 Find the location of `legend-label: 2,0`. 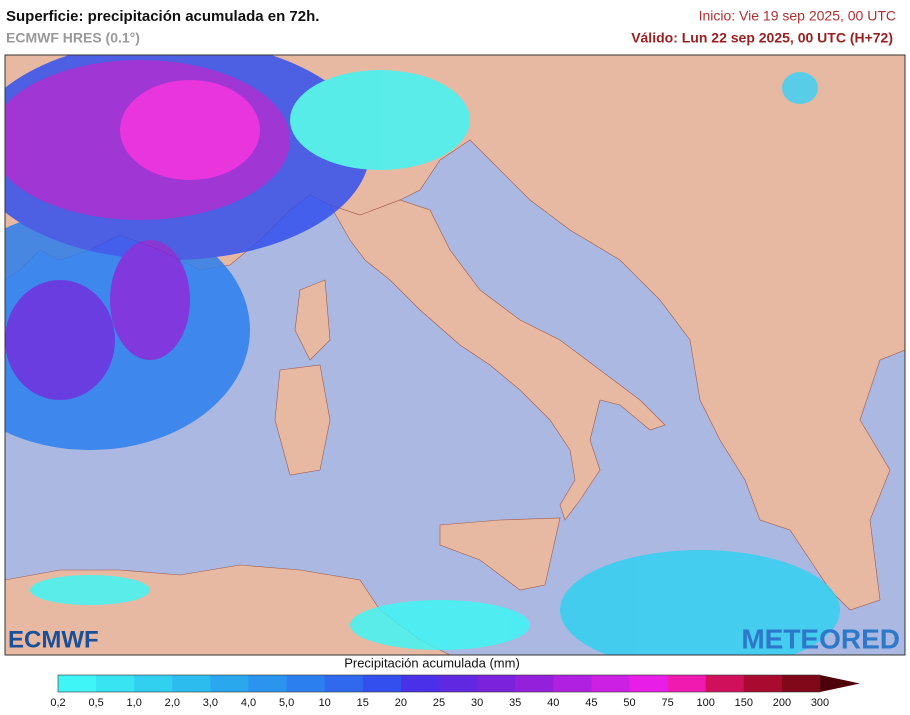

legend-label: 2,0 is located at coordinates (172, 703).